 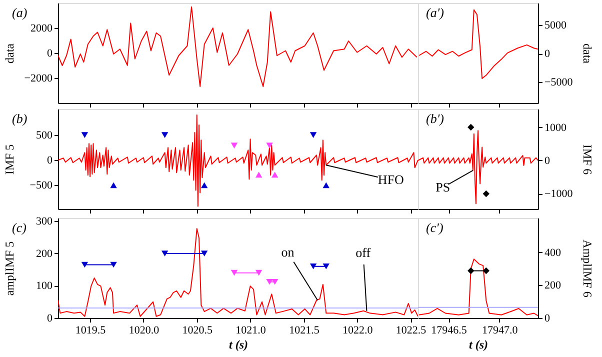 What do you see at coordinates (144, 330) in the screenshot?
I see `x-tick-label: 1020.0` at bounding box center [144, 330].